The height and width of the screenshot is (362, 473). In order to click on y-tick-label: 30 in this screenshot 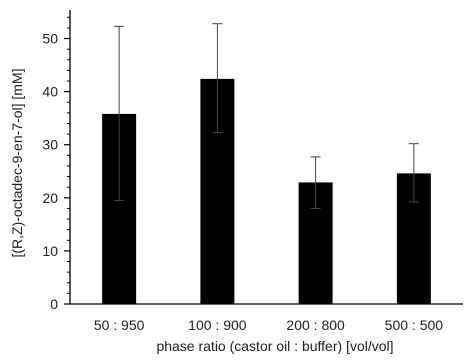, I will do `click(50, 145)`.